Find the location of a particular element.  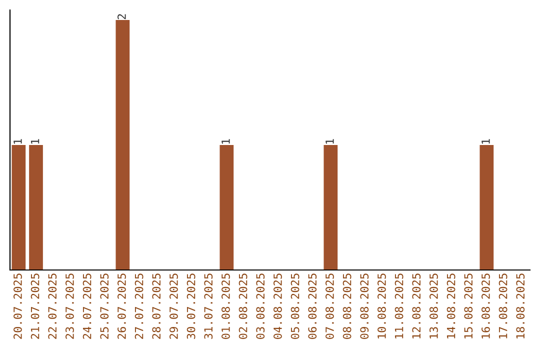

x-tick-label: 23.07.2025 is located at coordinates (70, 306).